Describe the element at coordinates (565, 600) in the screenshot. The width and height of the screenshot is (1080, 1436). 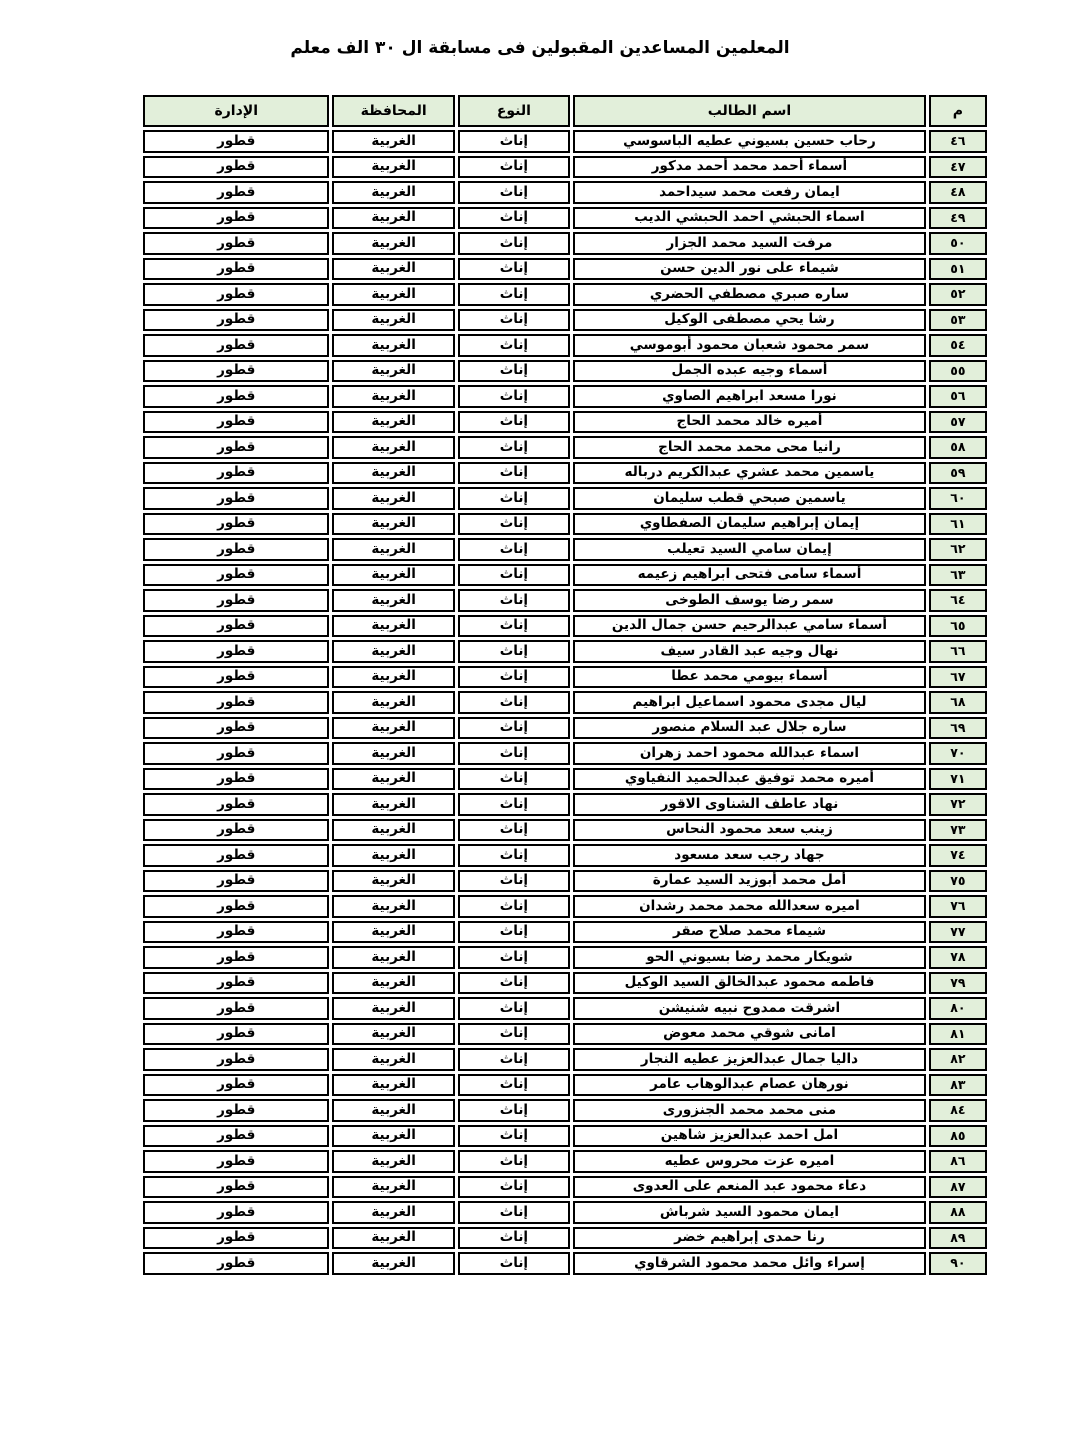
I see `table-row: ٦٤ سمر رضا يوسف الطوخى إناث الغربية قطور` at that location.